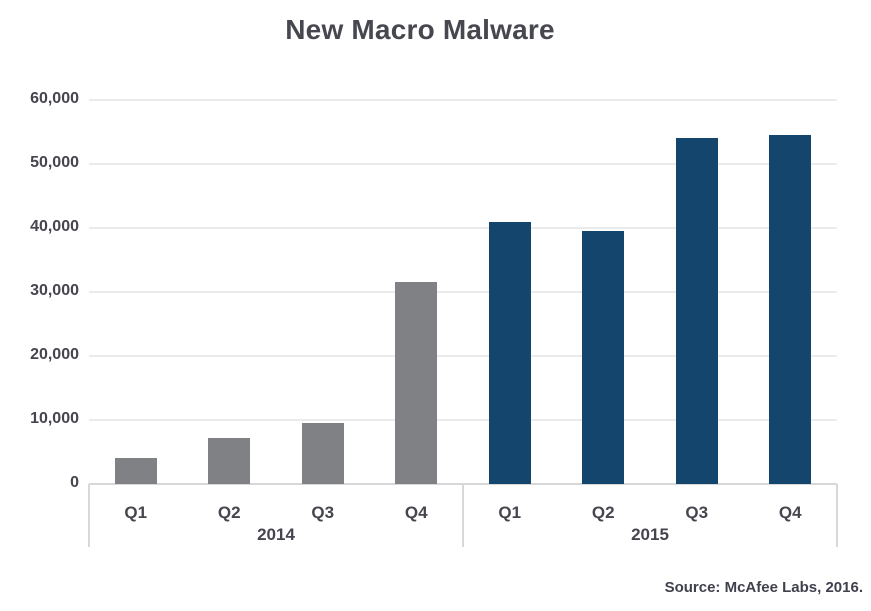  What do you see at coordinates (54, 354) in the screenshot?
I see `y-tick-label: 20,000` at bounding box center [54, 354].